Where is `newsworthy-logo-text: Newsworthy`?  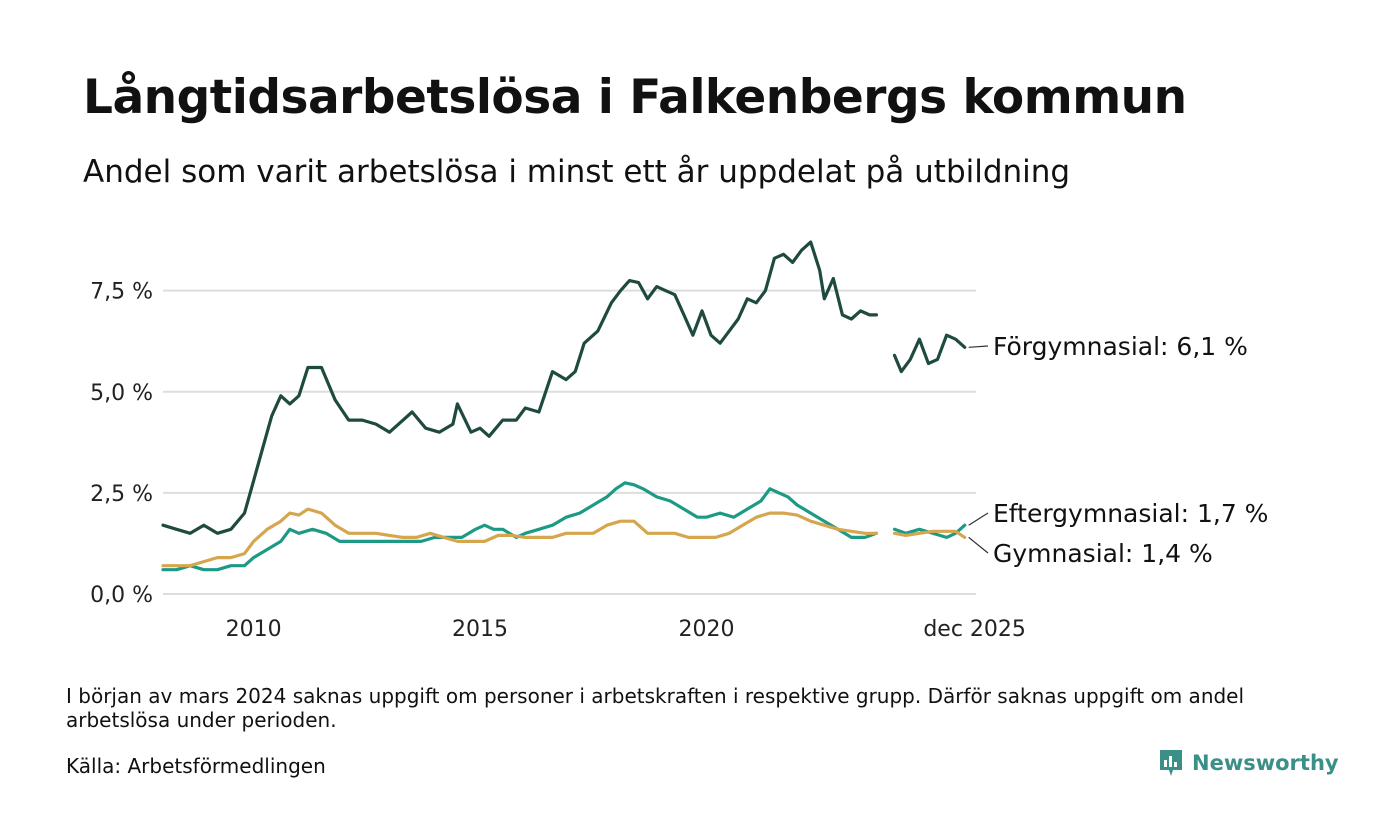
newsworthy-logo-text: Newsworthy is located at coordinates (1265, 763).